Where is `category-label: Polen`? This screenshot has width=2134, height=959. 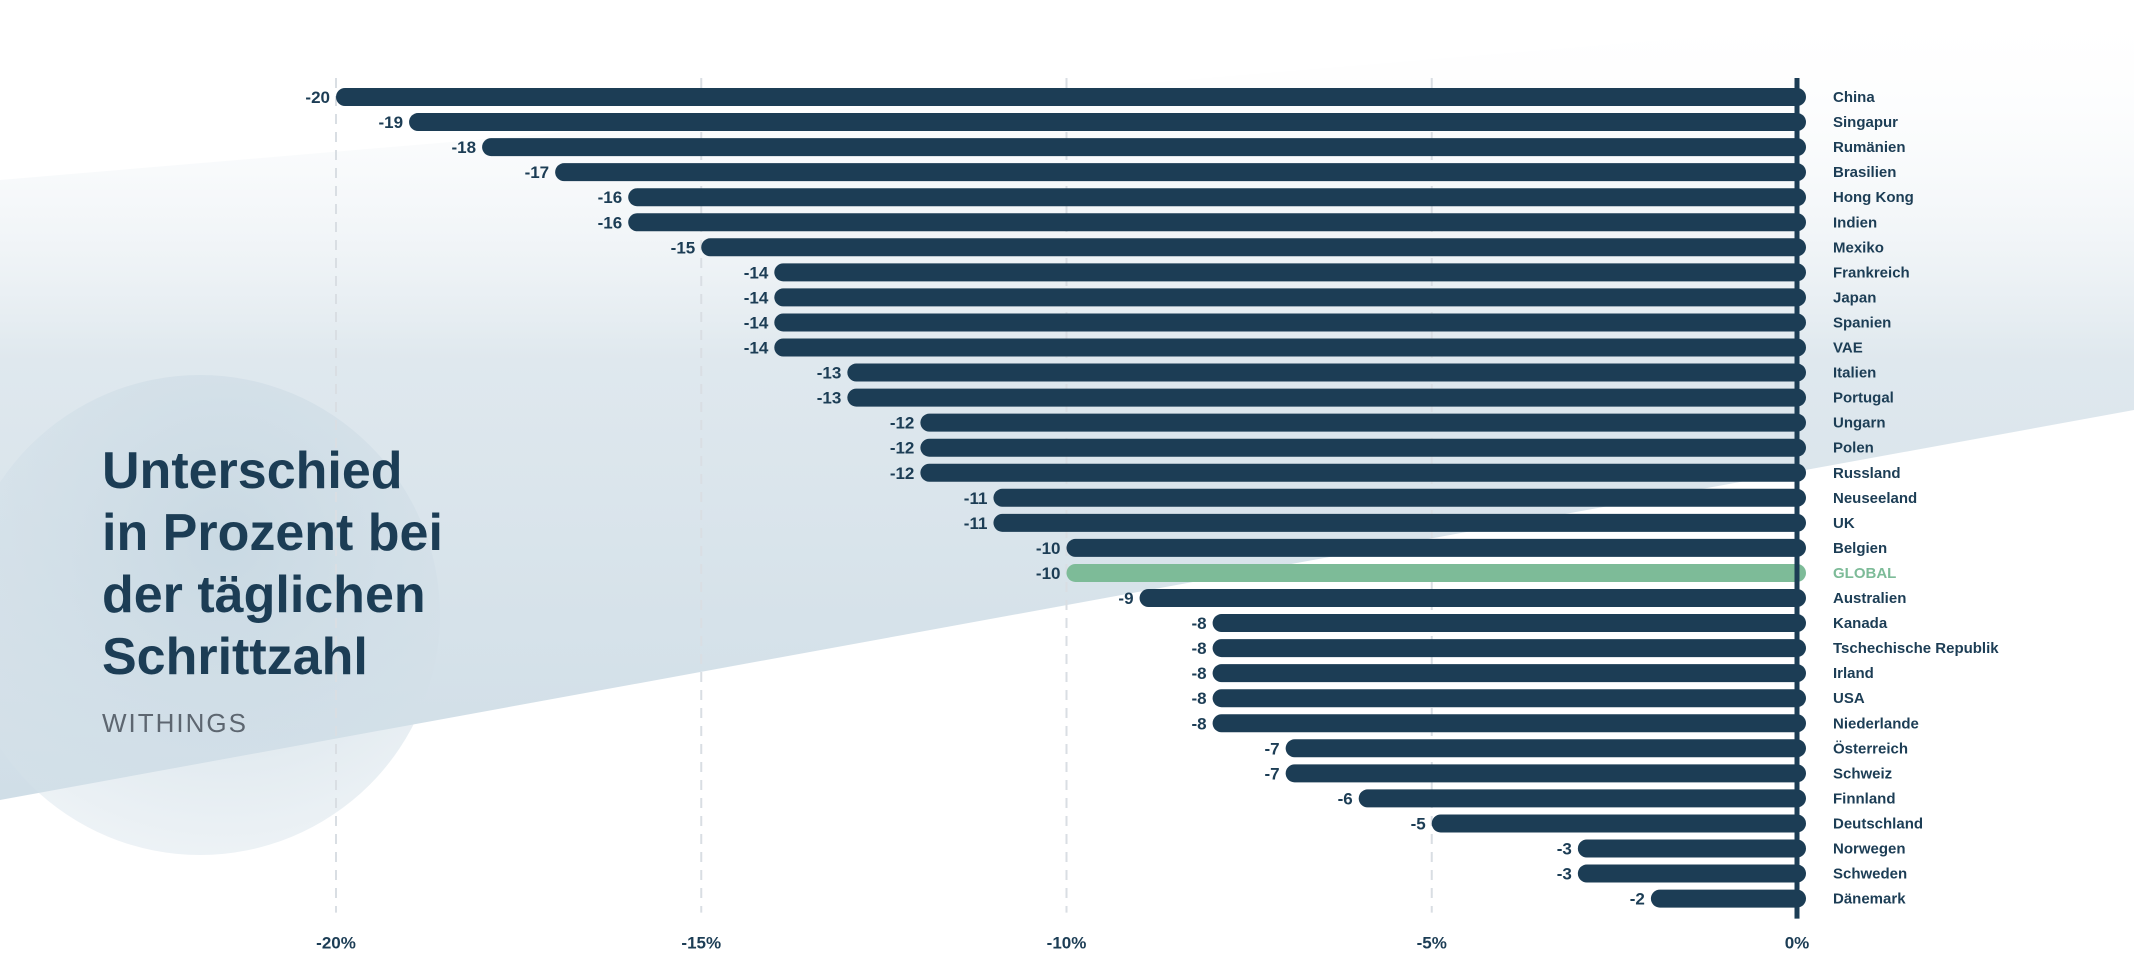
category-label: Polen is located at coordinates (1853, 448).